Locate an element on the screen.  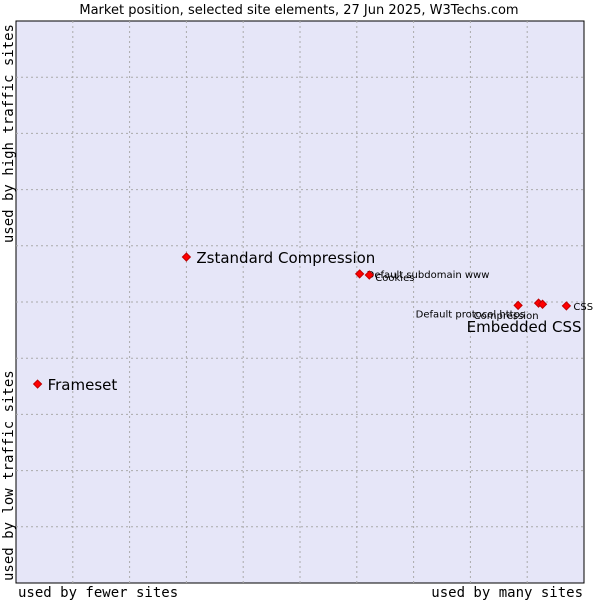
point-marker-embedded-css is located at coordinates (542, 304).